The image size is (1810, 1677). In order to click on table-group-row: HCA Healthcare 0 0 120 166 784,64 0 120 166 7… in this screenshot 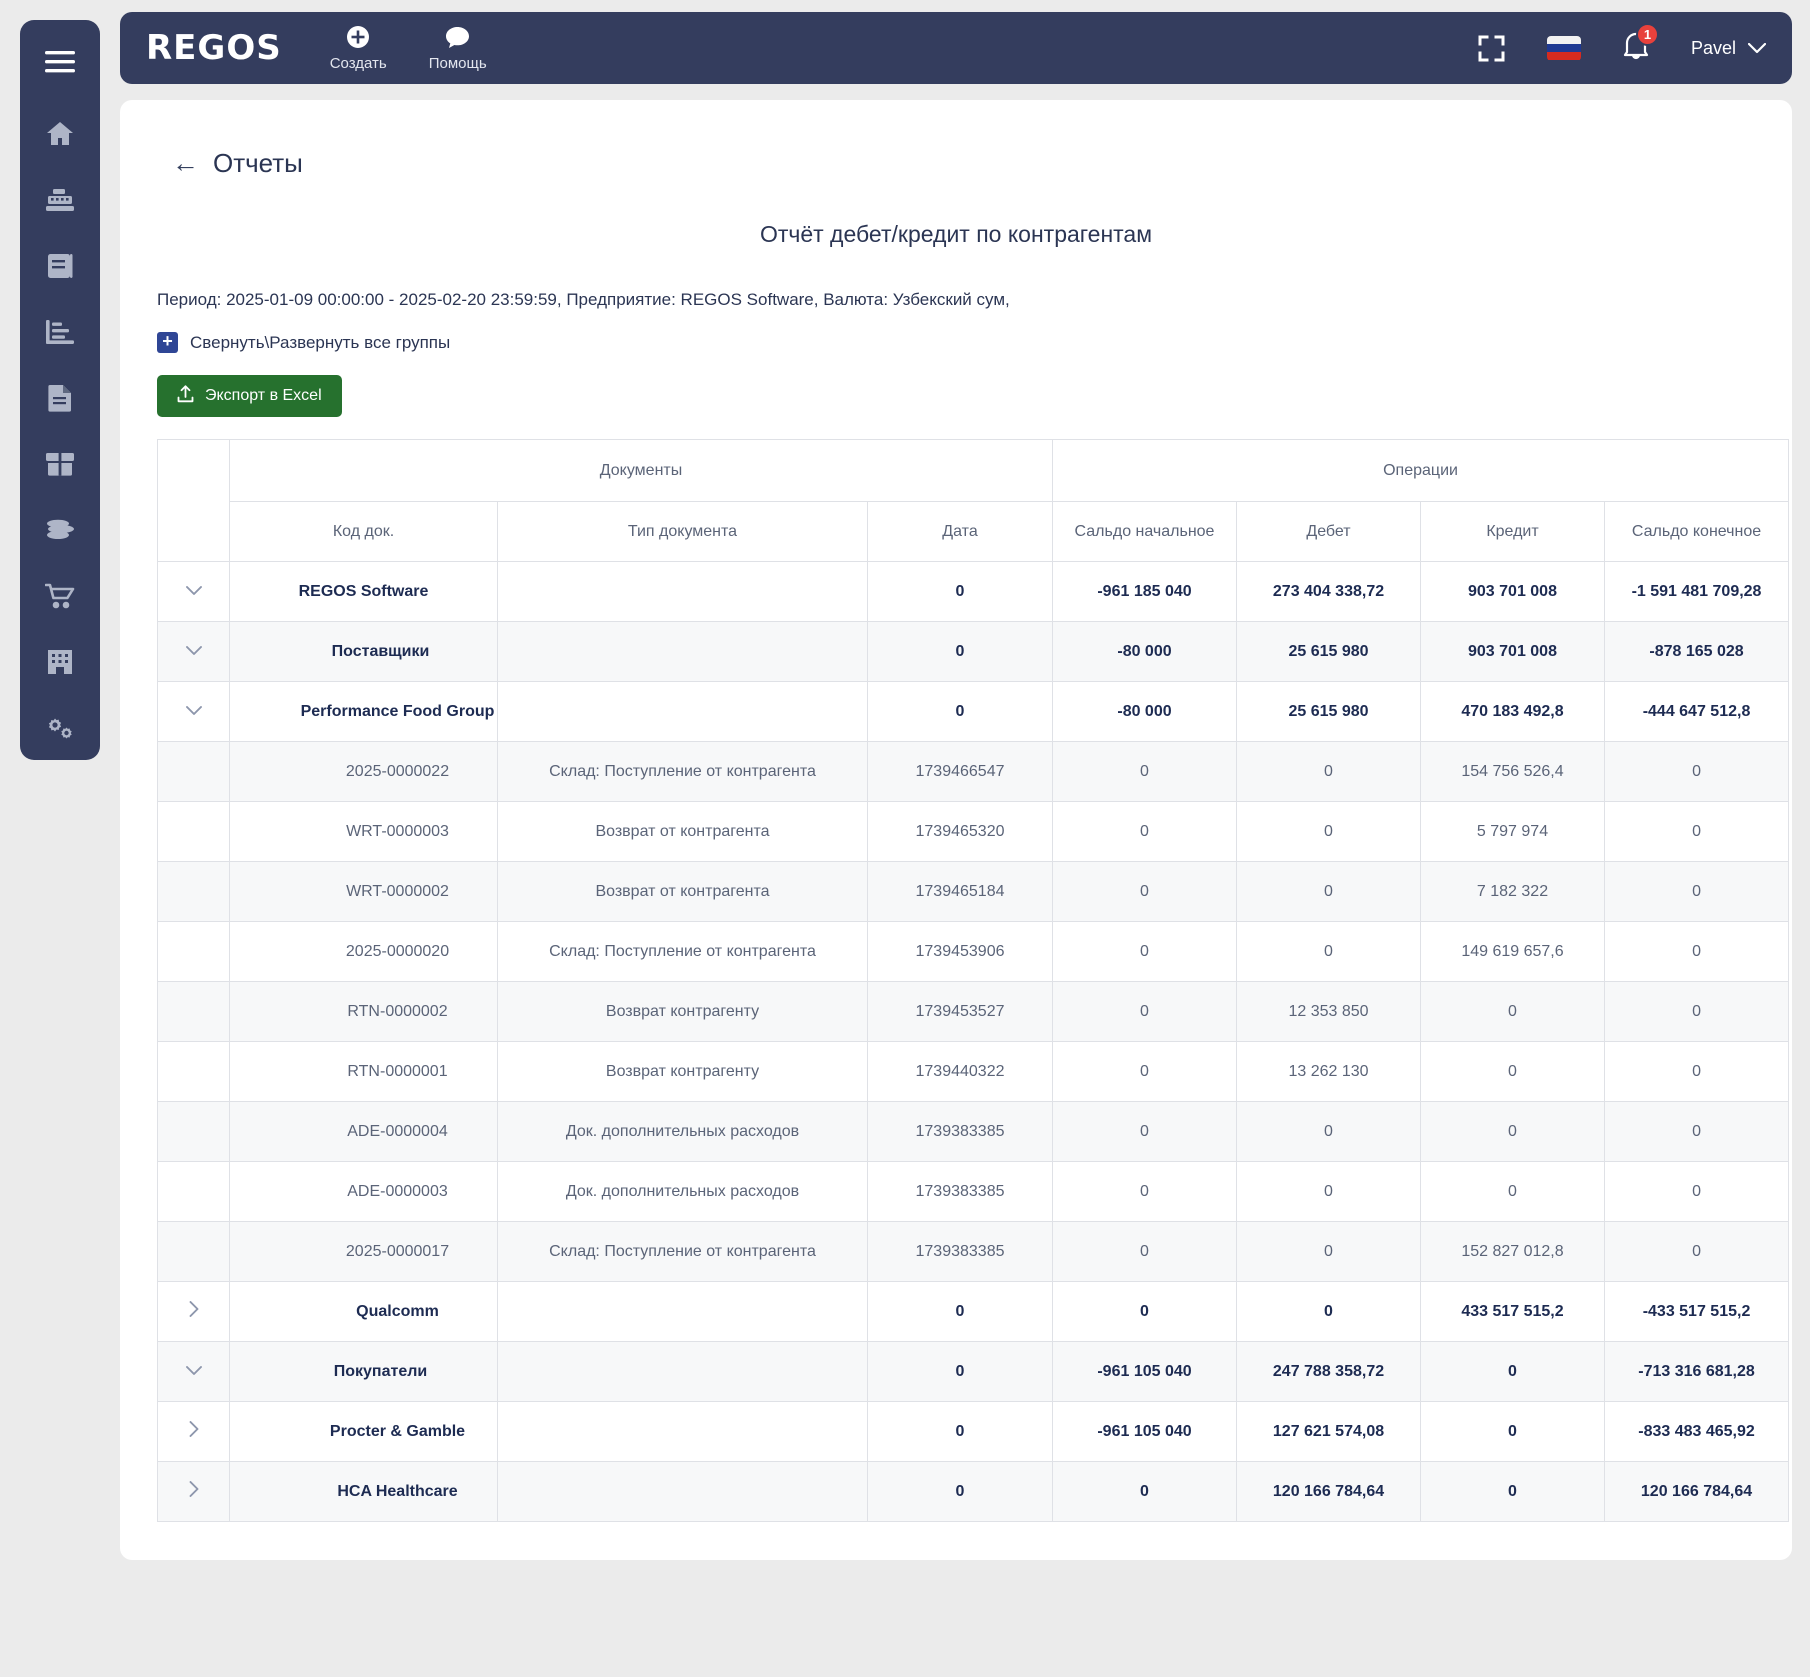, I will do `click(973, 1491)`.